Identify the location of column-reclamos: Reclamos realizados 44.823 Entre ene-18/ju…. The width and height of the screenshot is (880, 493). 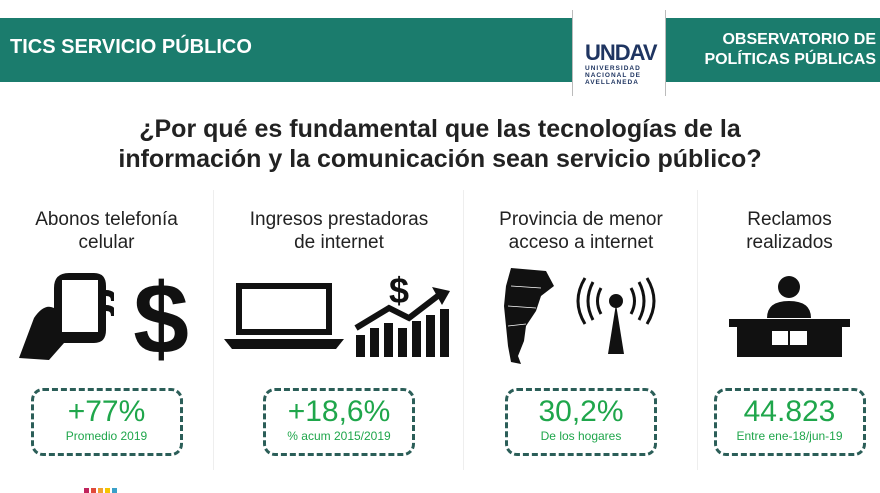
(788, 330).